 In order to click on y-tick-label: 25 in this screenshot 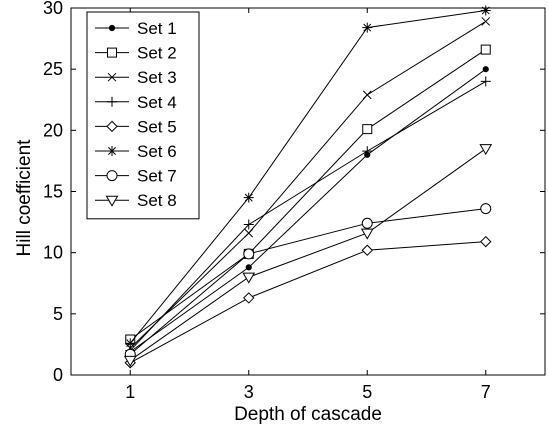, I will do `click(53, 69)`.